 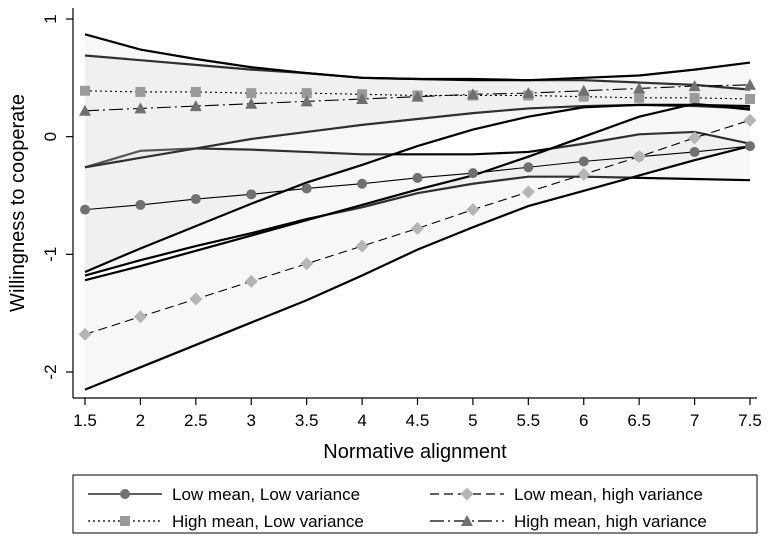 What do you see at coordinates (50, 371) in the screenshot?
I see `y-tick-label-3: -2` at bounding box center [50, 371].